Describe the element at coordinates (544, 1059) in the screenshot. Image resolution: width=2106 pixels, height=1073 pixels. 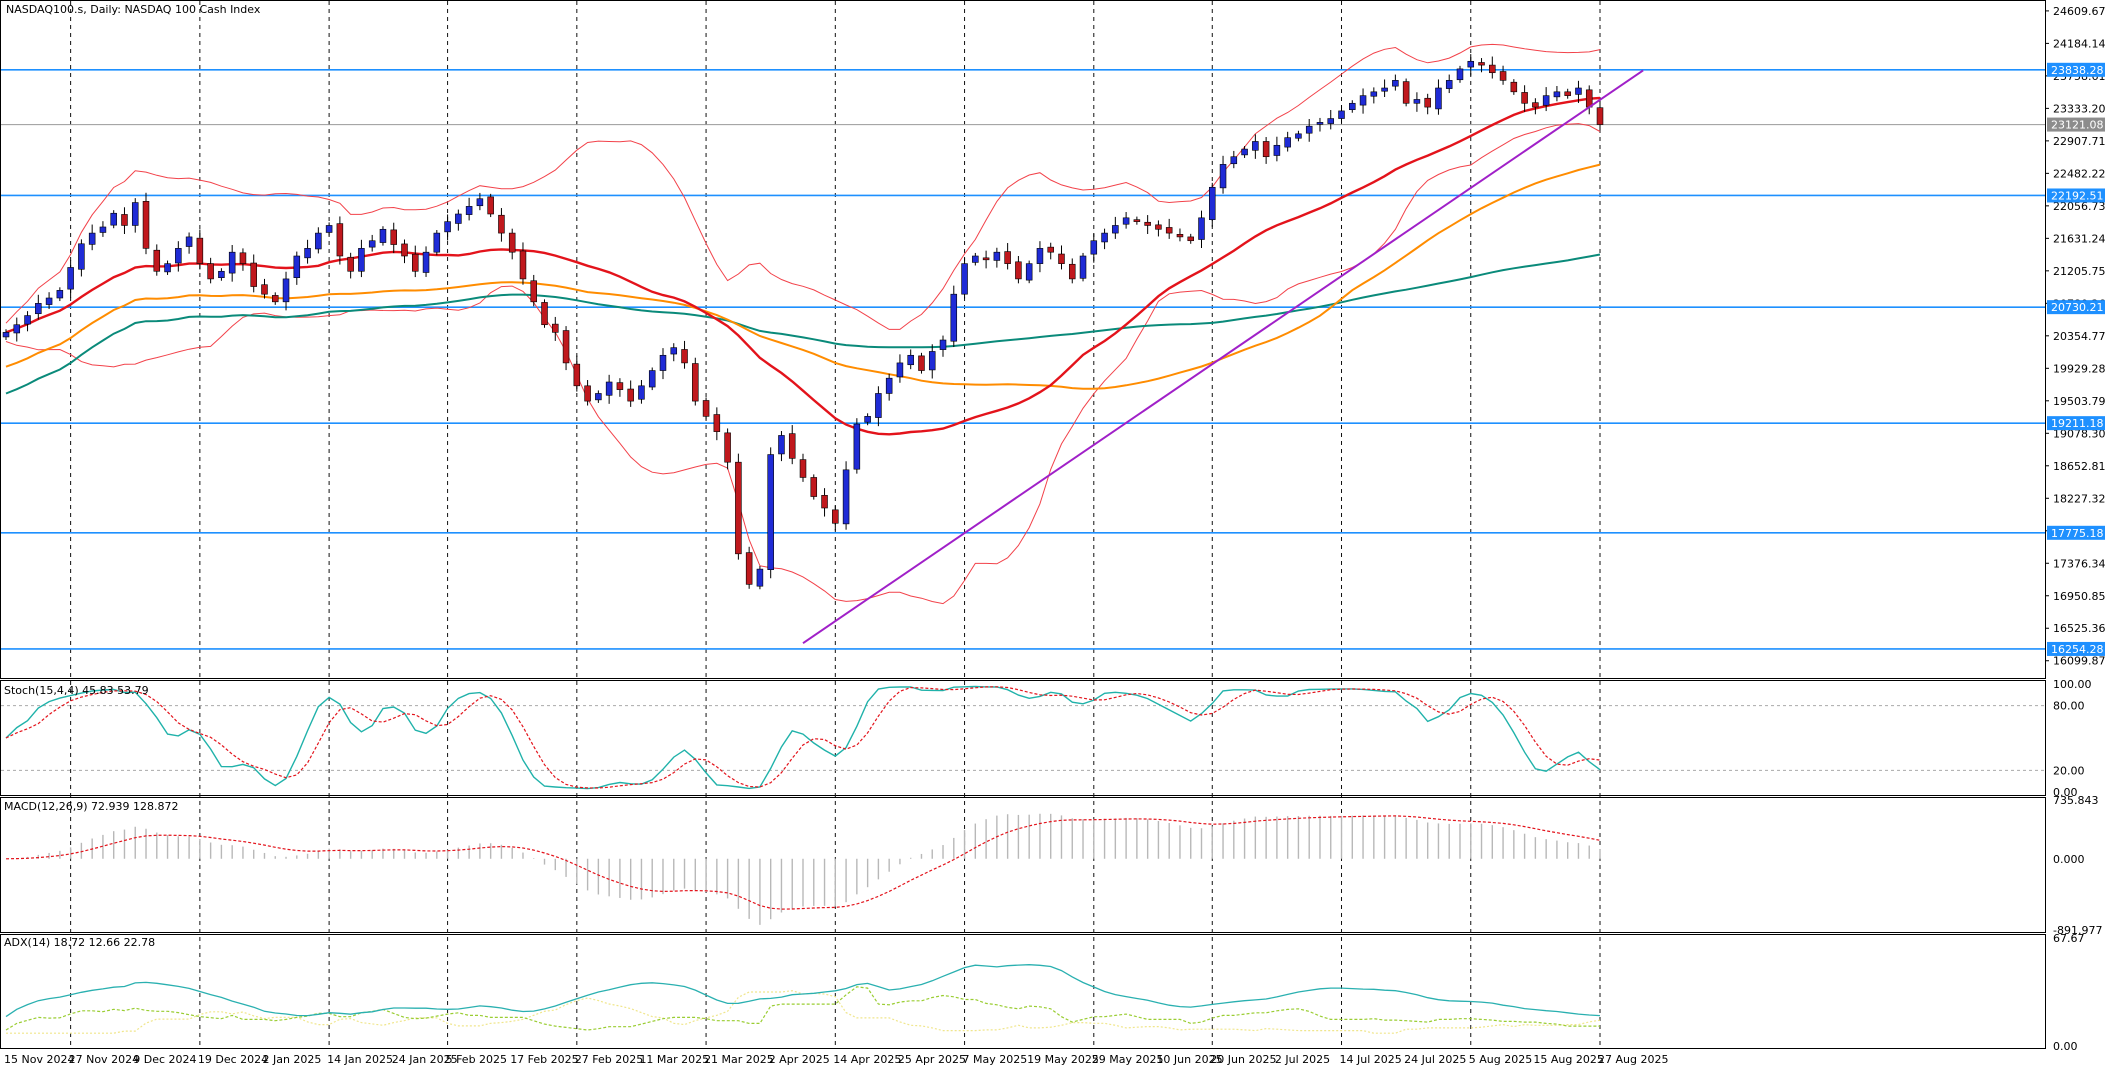
I see `date-tick-label: 17 Feb 2025` at that location.